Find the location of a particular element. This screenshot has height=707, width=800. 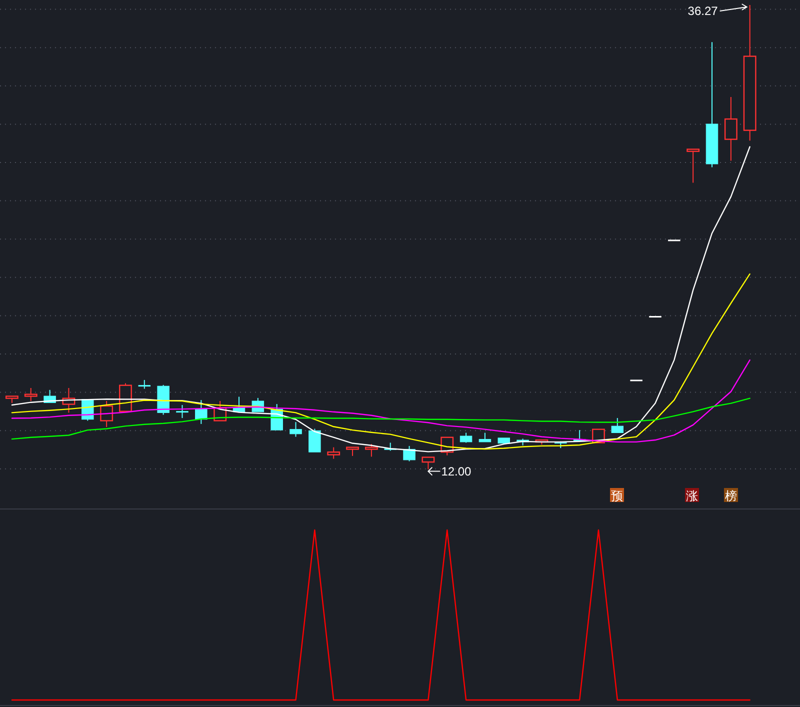

annotation: 36.27 is located at coordinates (703, 11).